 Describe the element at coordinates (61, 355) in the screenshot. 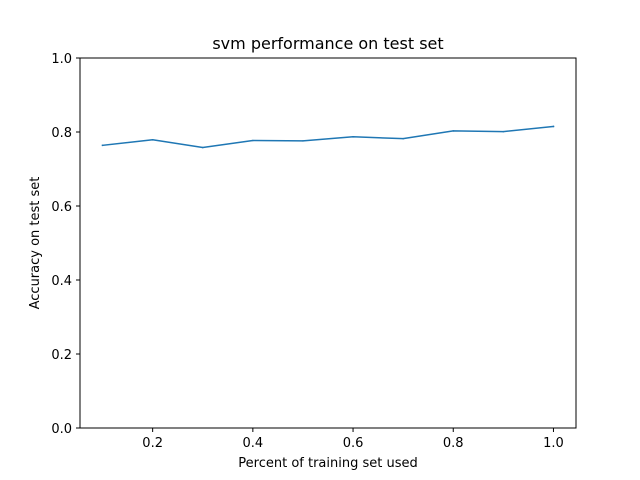

I see `y-tick-label: 0.2` at that location.